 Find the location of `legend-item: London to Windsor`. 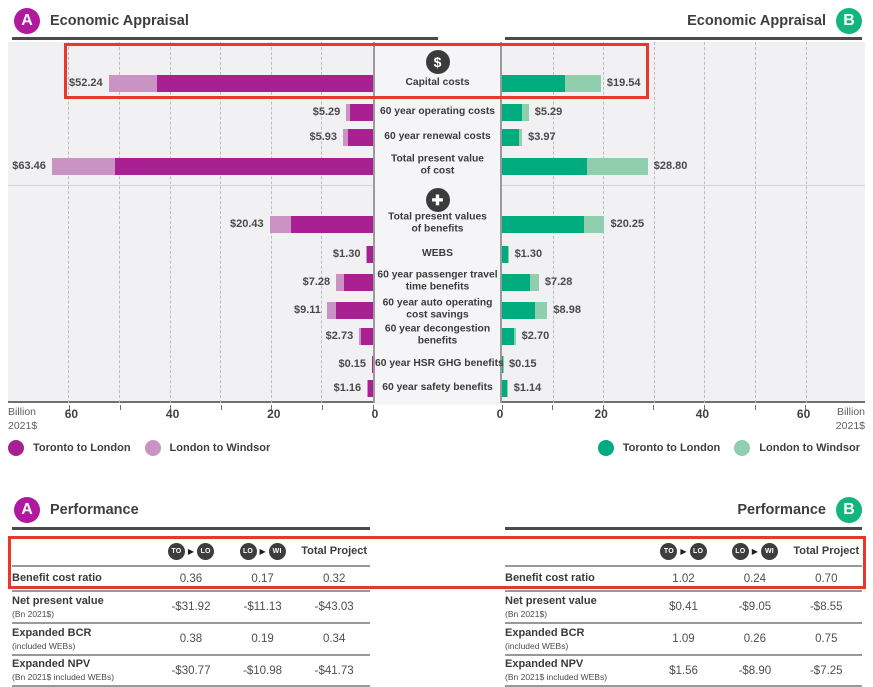

legend-item: London to Windsor is located at coordinates (797, 448).